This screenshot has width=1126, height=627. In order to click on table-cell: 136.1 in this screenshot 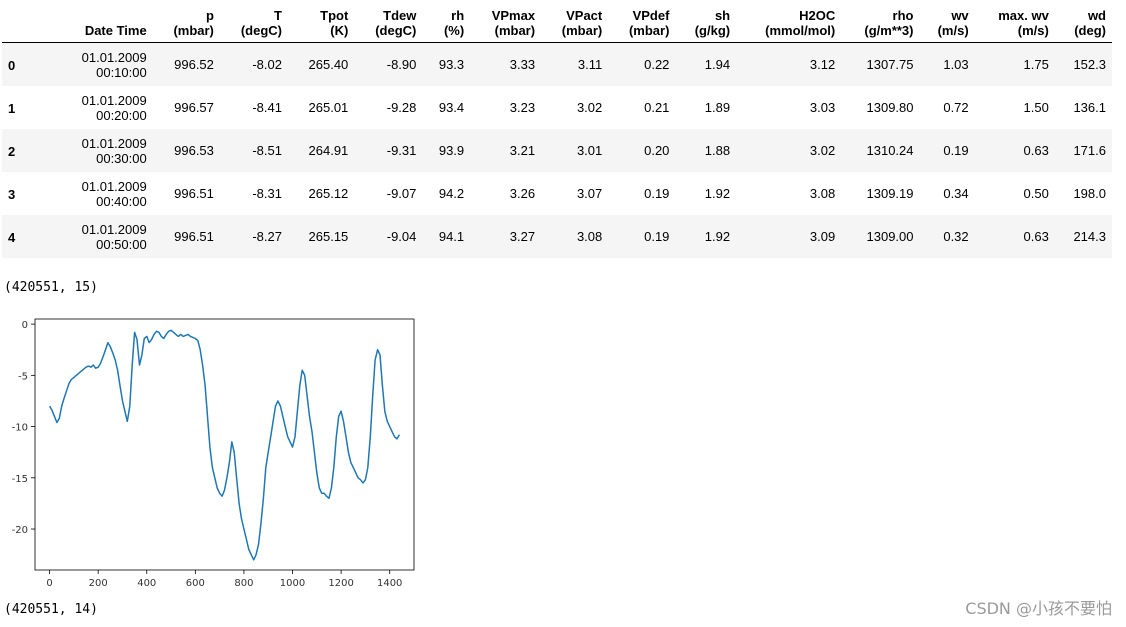, I will do `click(1089, 107)`.